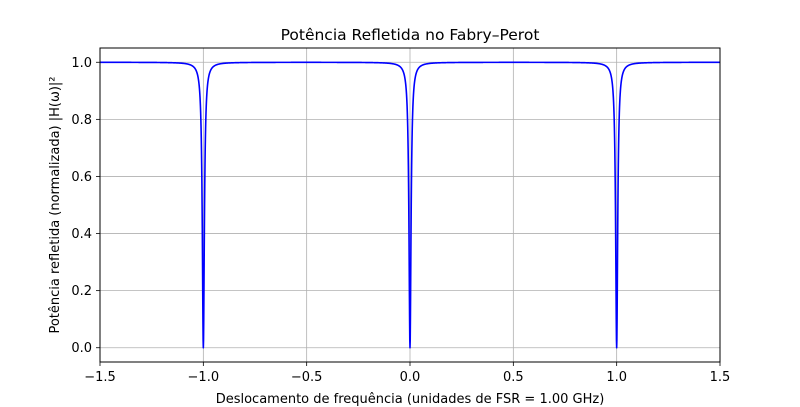 The image size is (800, 407). Describe the element at coordinates (720, 377) in the screenshot. I see `x-tick-label: 1.5` at that location.